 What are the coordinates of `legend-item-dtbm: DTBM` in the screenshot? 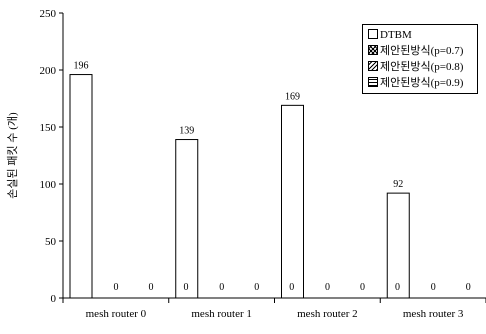 It's located at (390, 35).